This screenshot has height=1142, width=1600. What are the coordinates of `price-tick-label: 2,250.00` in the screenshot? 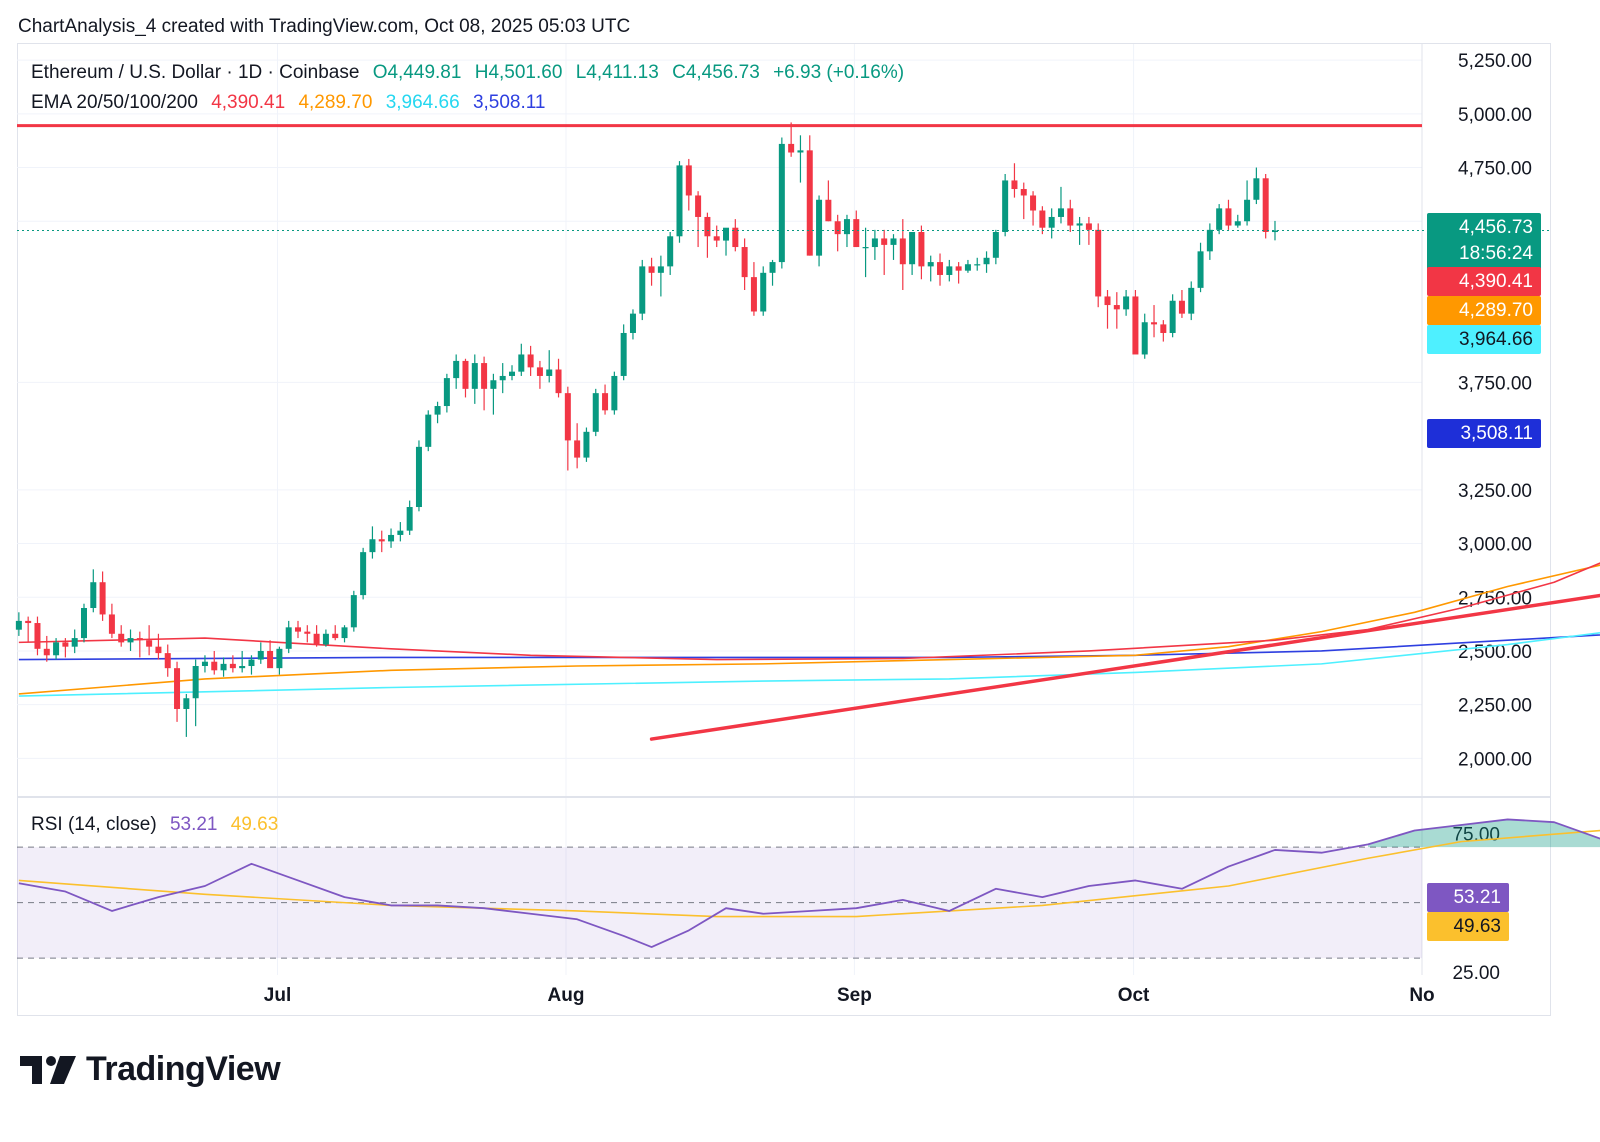 It's located at (1495, 706).